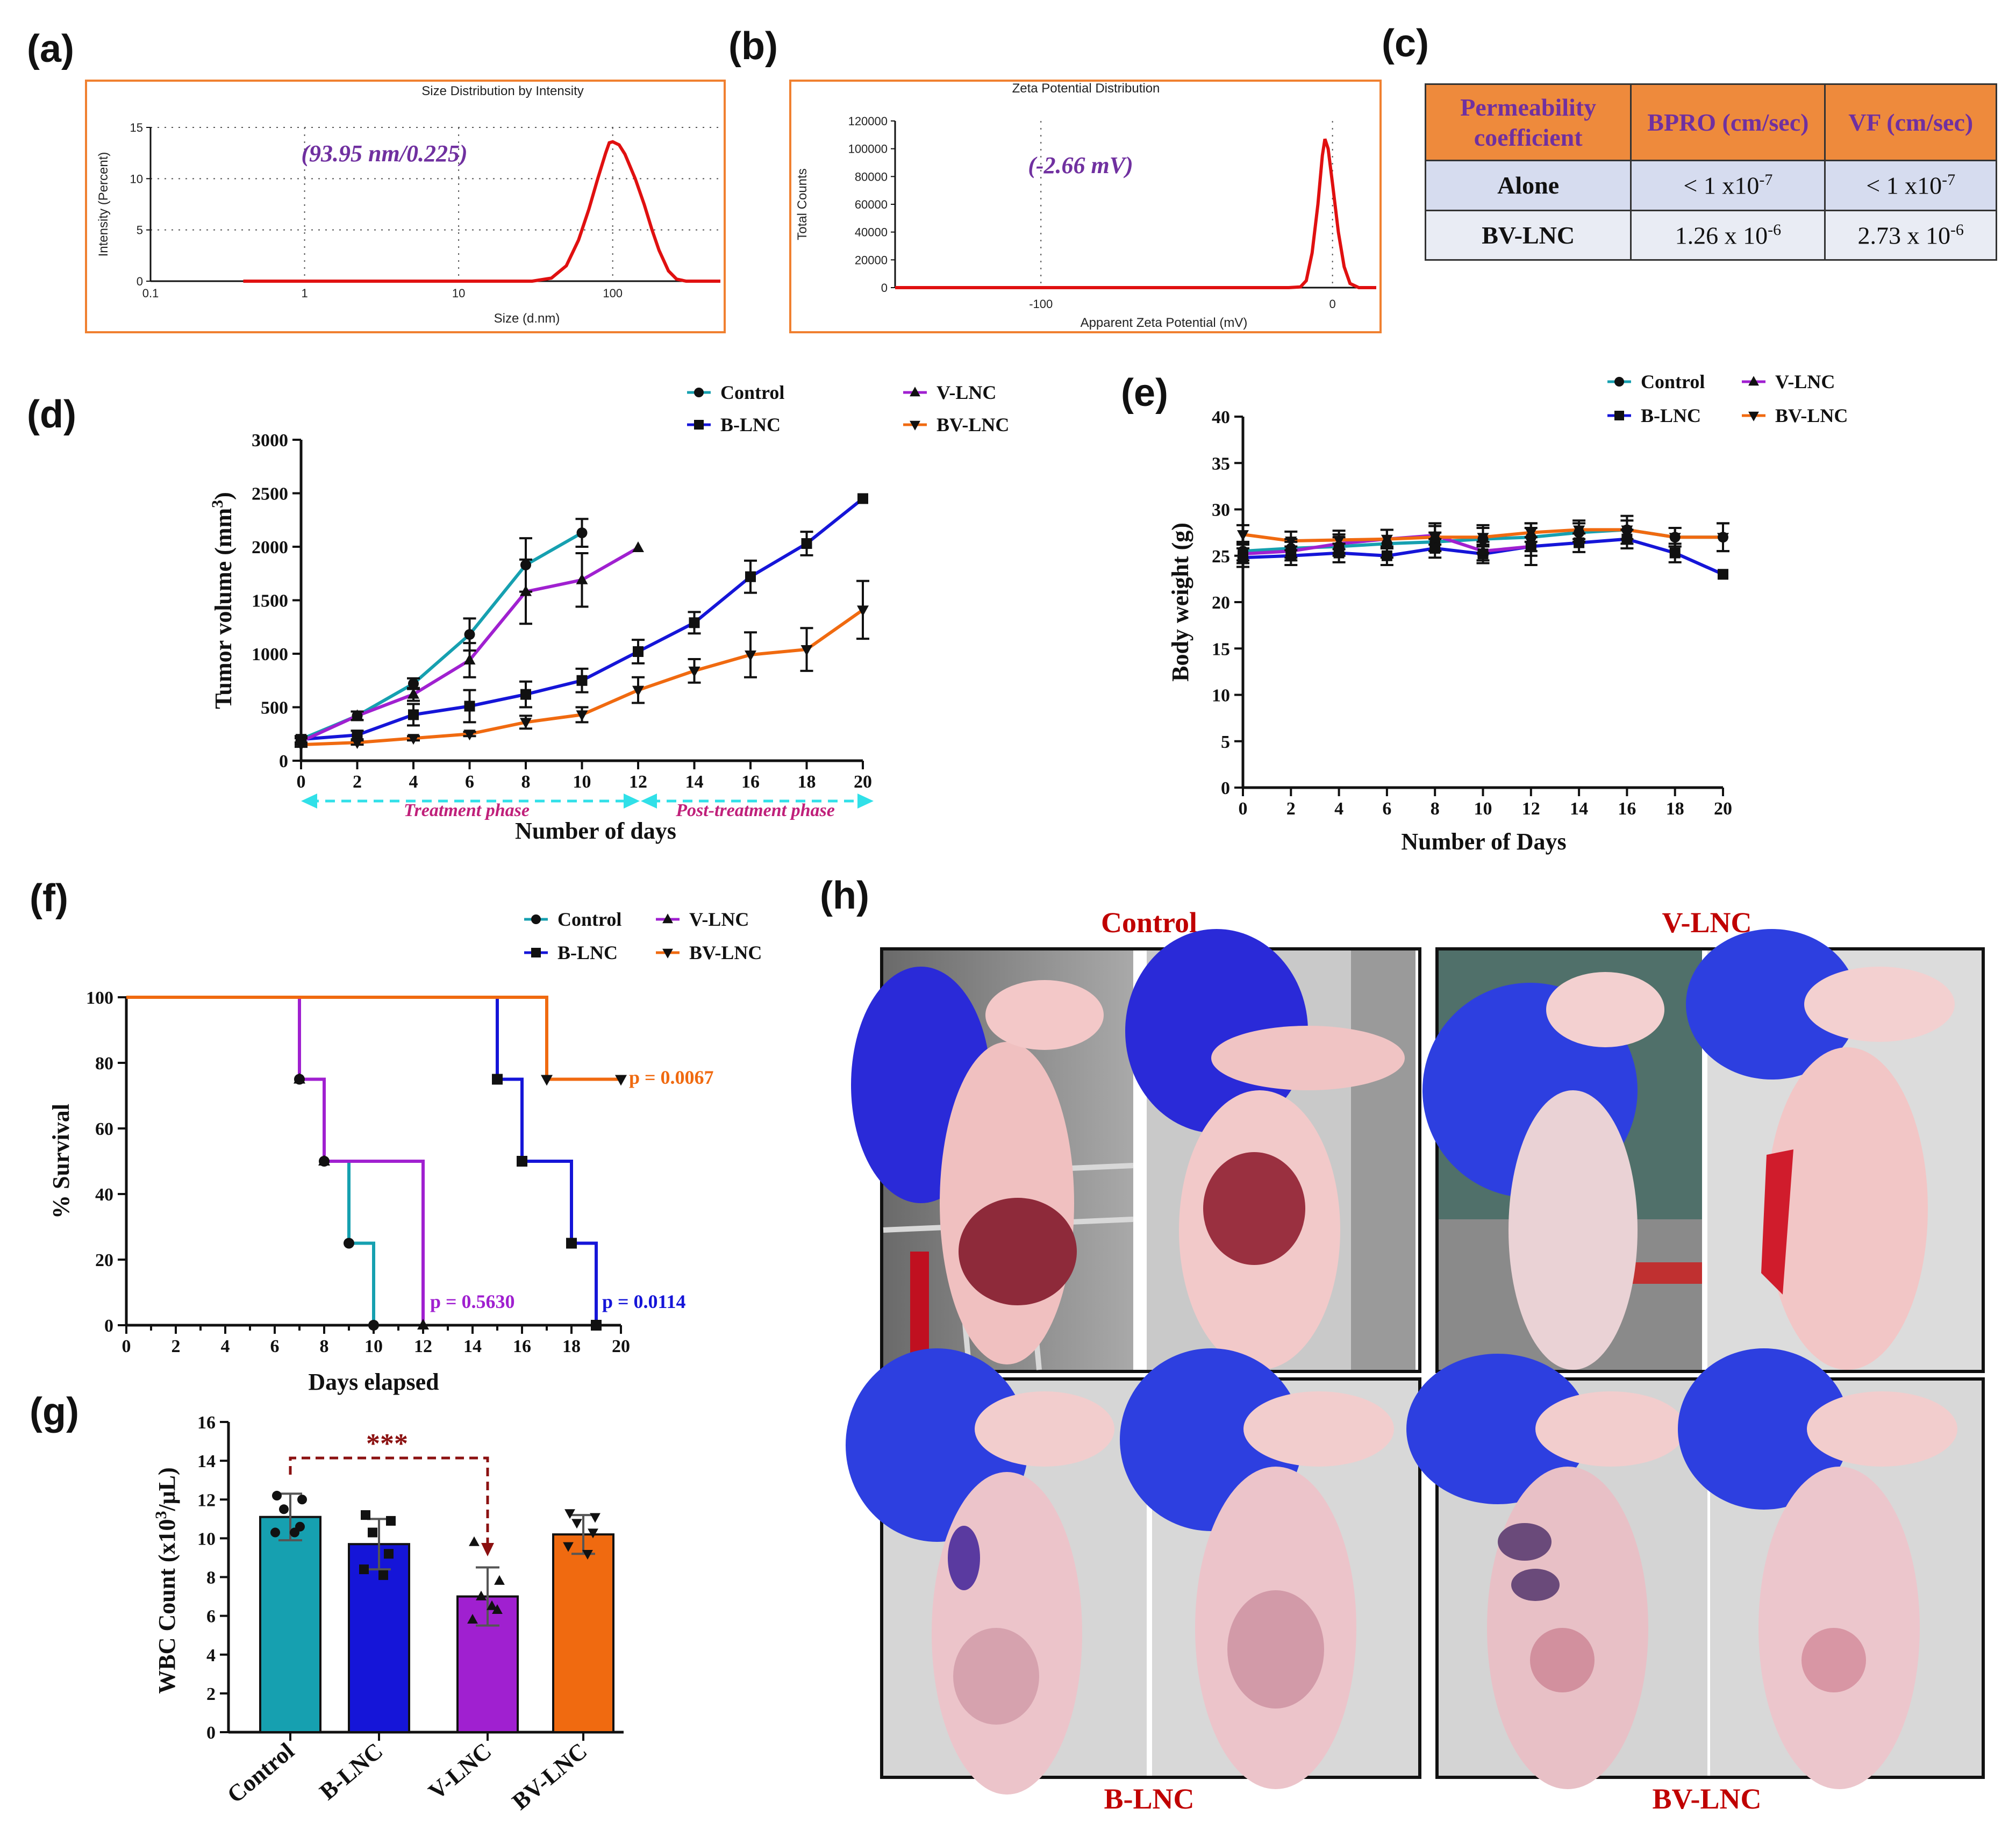 The height and width of the screenshot is (1844, 2016). What do you see at coordinates (1405, 43) in the screenshot?
I see `panel-label-c: (c)` at bounding box center [1405, 43].